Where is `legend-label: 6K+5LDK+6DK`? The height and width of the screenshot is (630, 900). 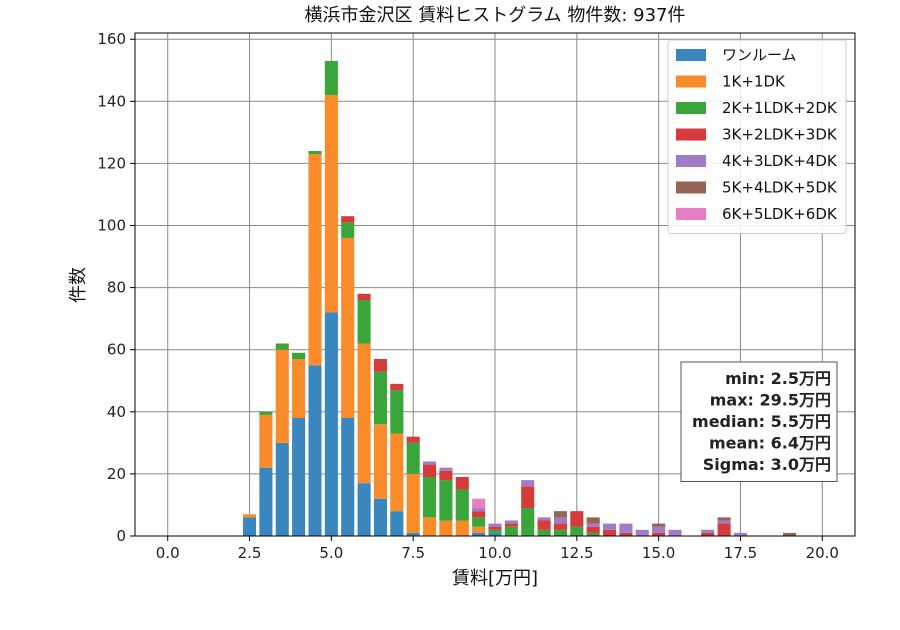 legend-label: 6K+5LDK+6DK is located at coordinates (780, 214).